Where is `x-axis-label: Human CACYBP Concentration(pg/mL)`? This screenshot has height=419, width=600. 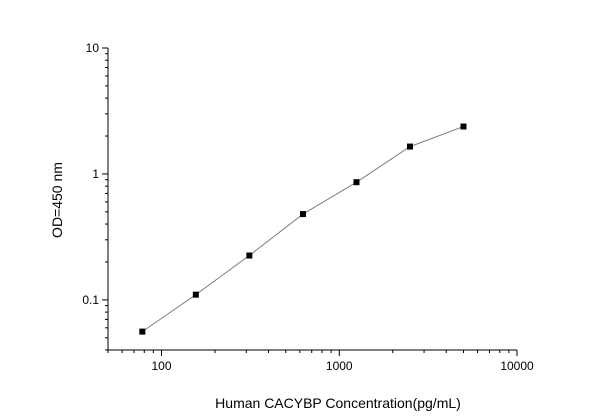
x-axis-label: Human CACYBP Concentration(pg/mL) is located at coordinates (338, 403).